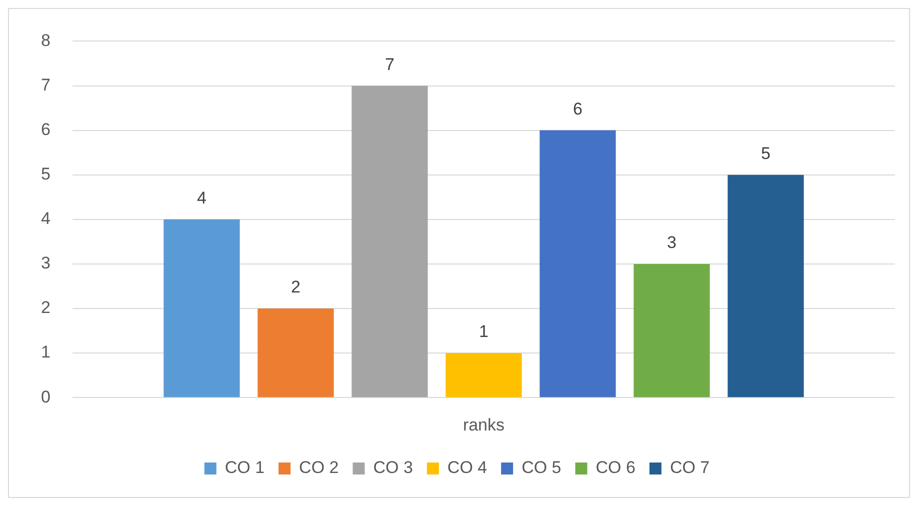 The image size is (920, 506). I want to click on y-tick-label: 0, so click(45, 396).